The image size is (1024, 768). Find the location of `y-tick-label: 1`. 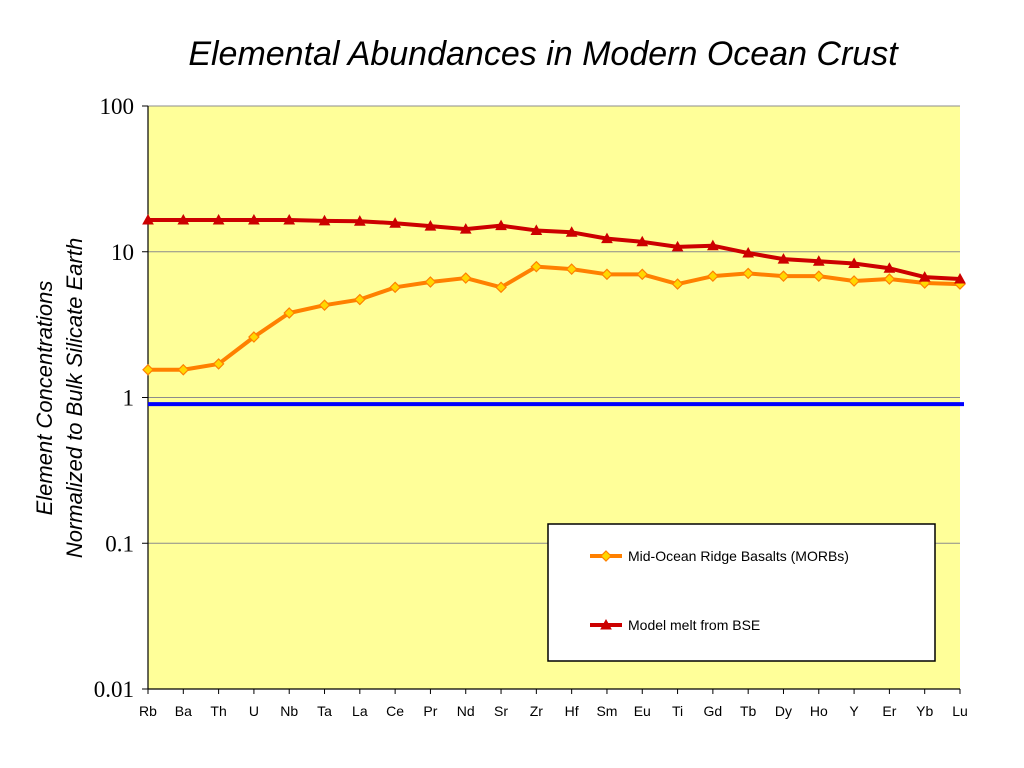

y-tick-label: 1 is located at coordinates (129, 398).